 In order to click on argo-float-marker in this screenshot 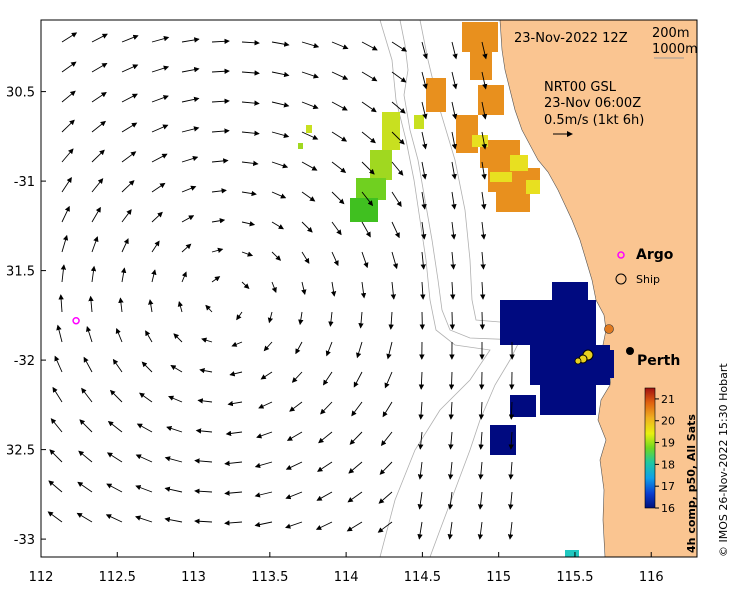, I will do `click(76, 320)`.